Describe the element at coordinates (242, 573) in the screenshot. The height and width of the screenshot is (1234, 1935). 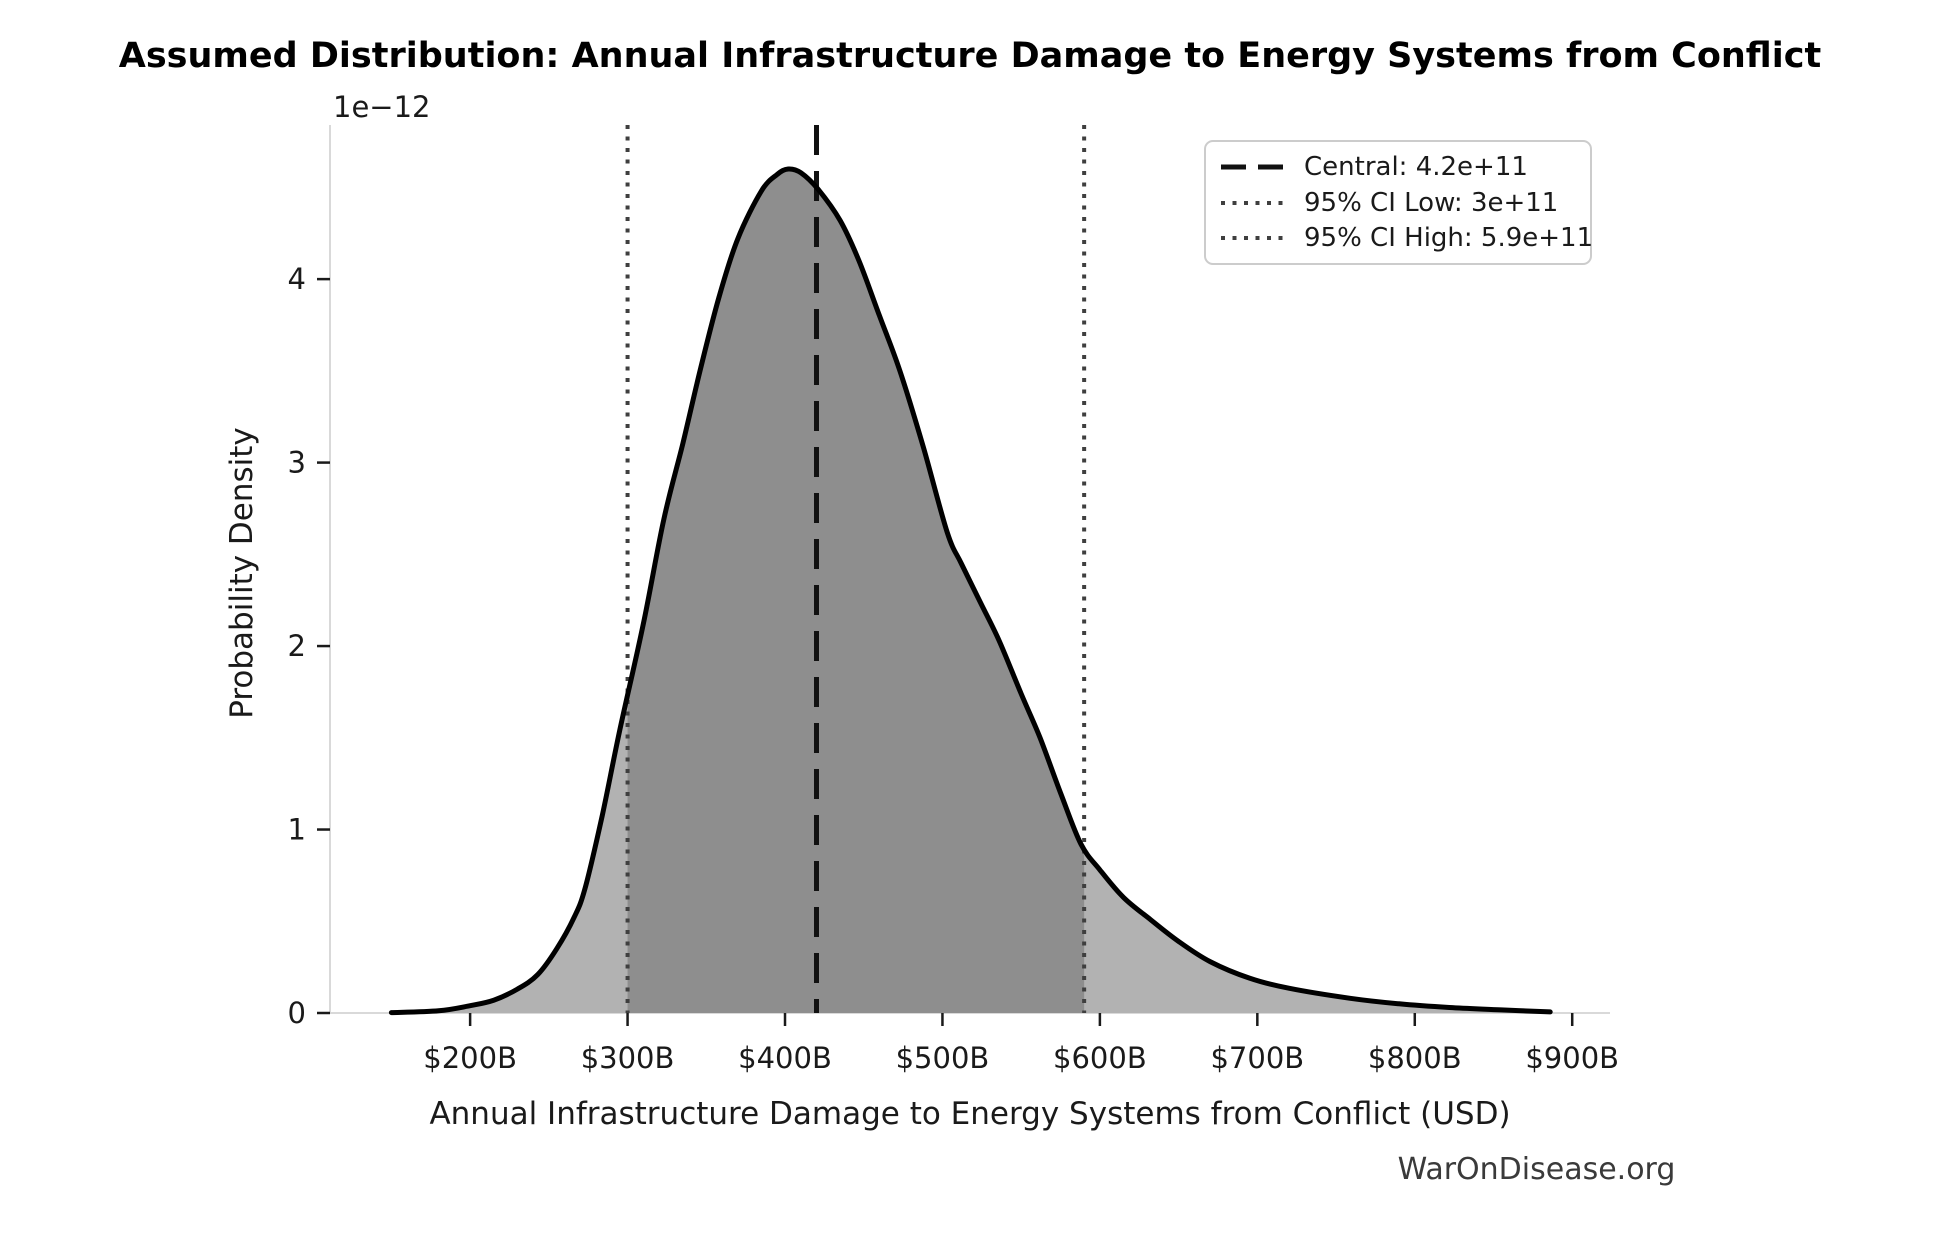
I see `y-axis-title: Probability Density` at that location.